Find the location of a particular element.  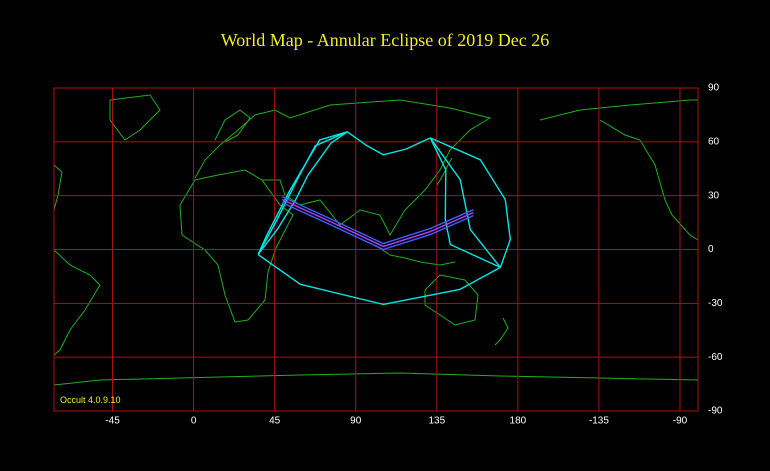

y-tick-label: 90 is located at coordinates (714, 88).